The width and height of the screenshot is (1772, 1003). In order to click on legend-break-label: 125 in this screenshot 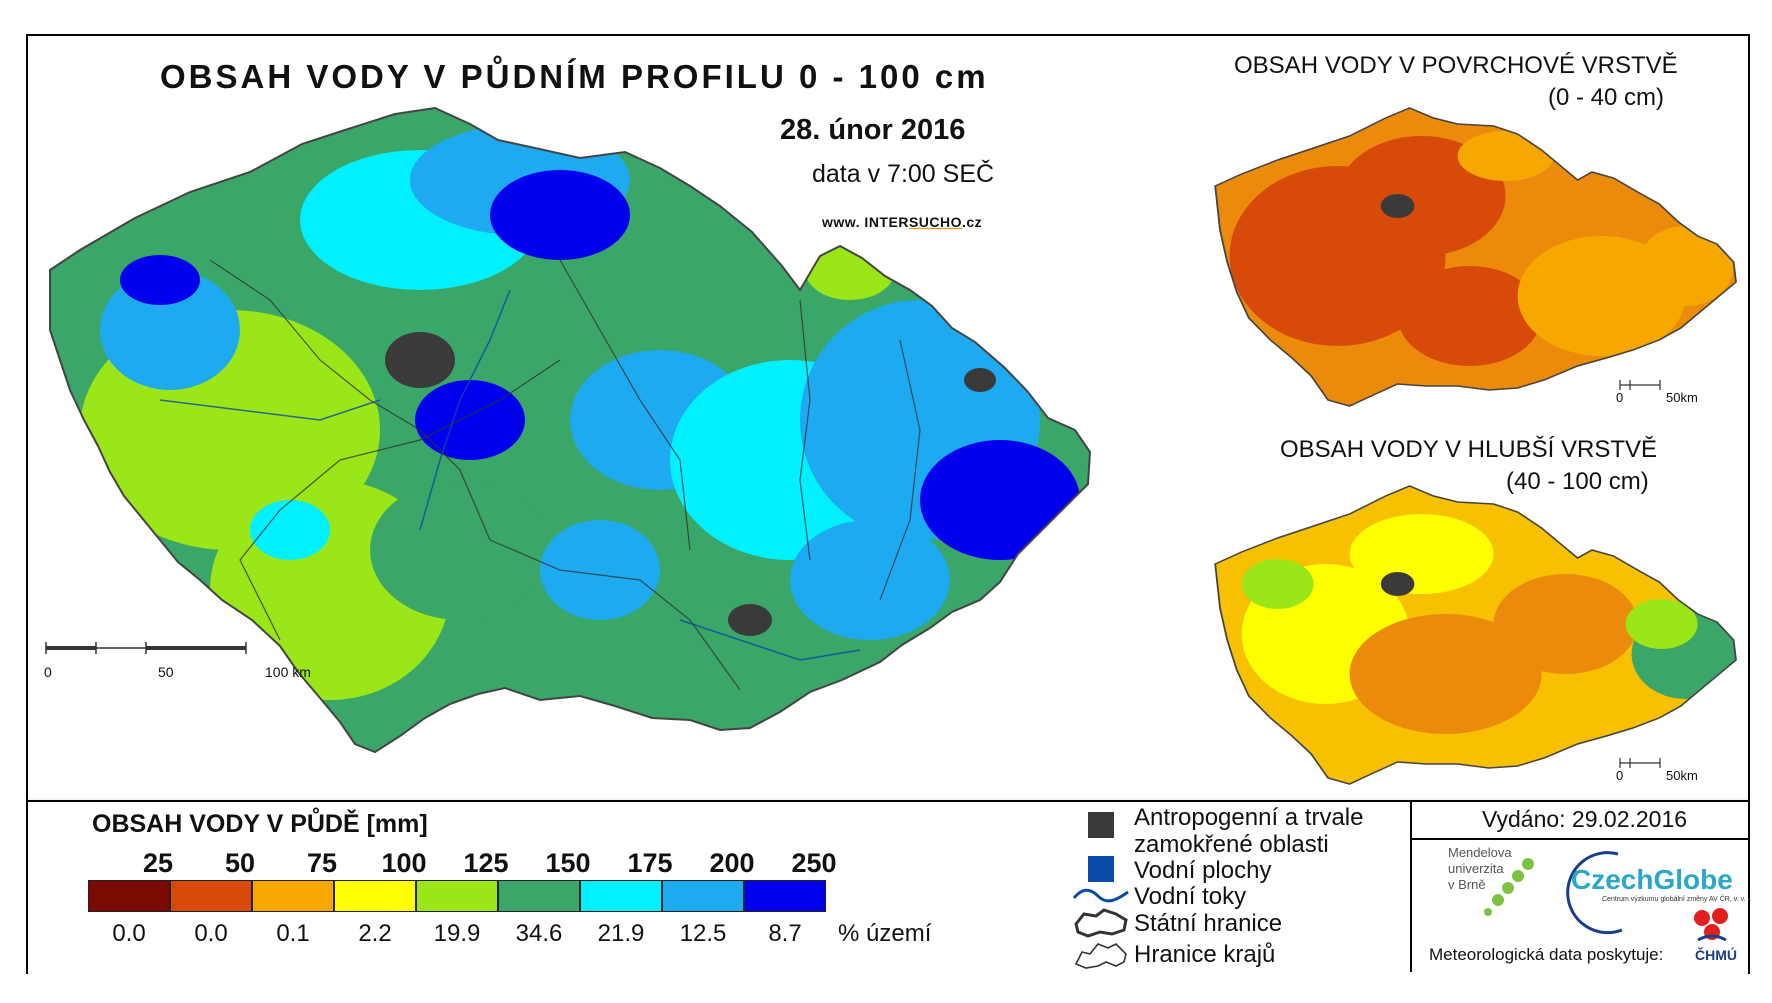, I will do `click(486, 863)`.